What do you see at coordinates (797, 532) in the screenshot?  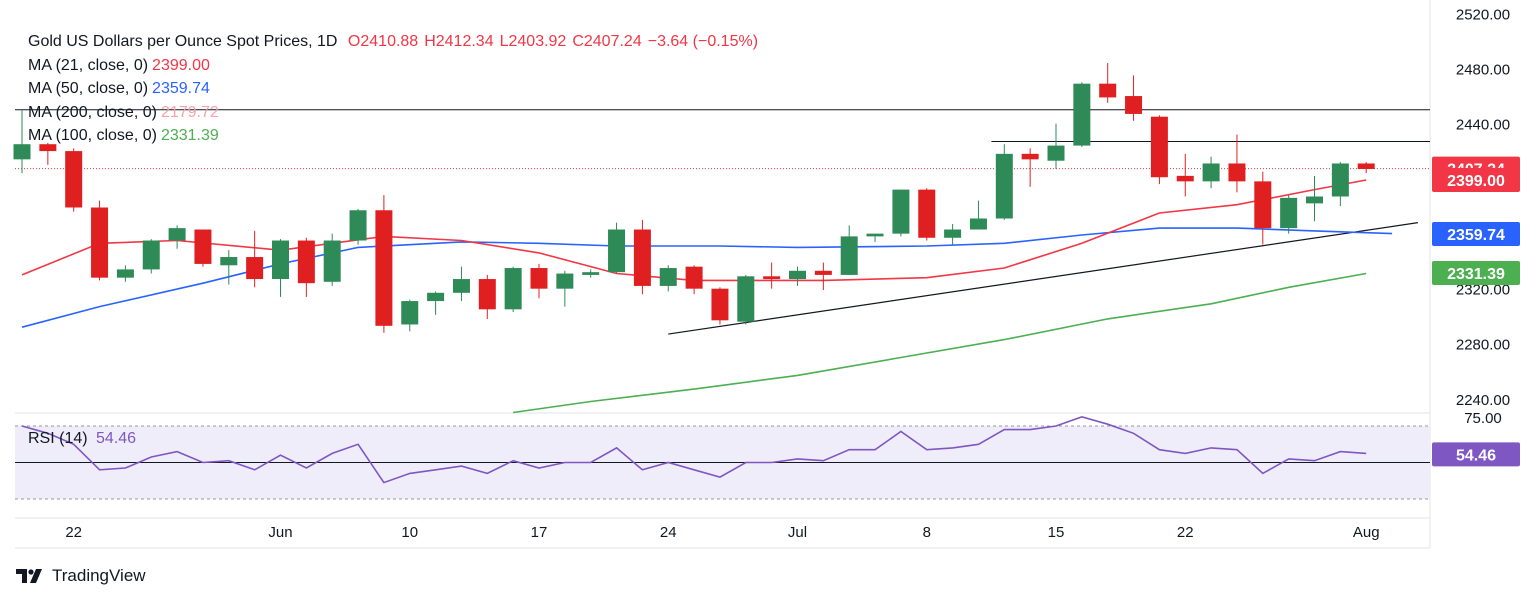 I see `time-tick-label: Jul` at bounding box center [797, 532].